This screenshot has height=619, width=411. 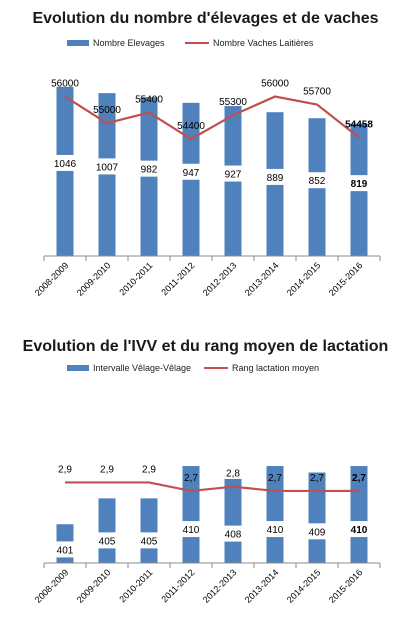 I want to click on bar-value-label: 947, so click(x=191, y=173).